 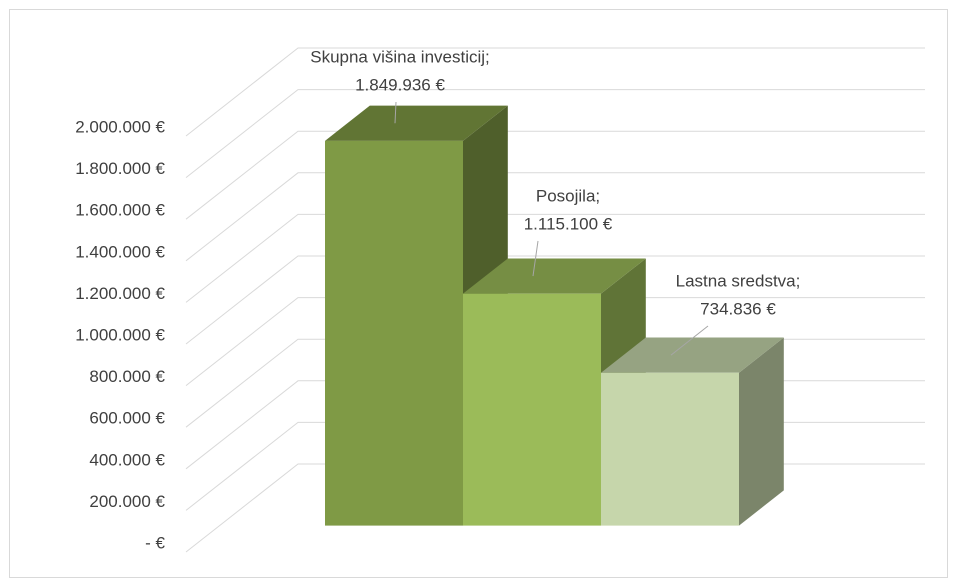 What do you see at coordinates (738, 308) in the screenshot?
I see `data-label-value: 734.836 €` at bounding box center [738, 308].